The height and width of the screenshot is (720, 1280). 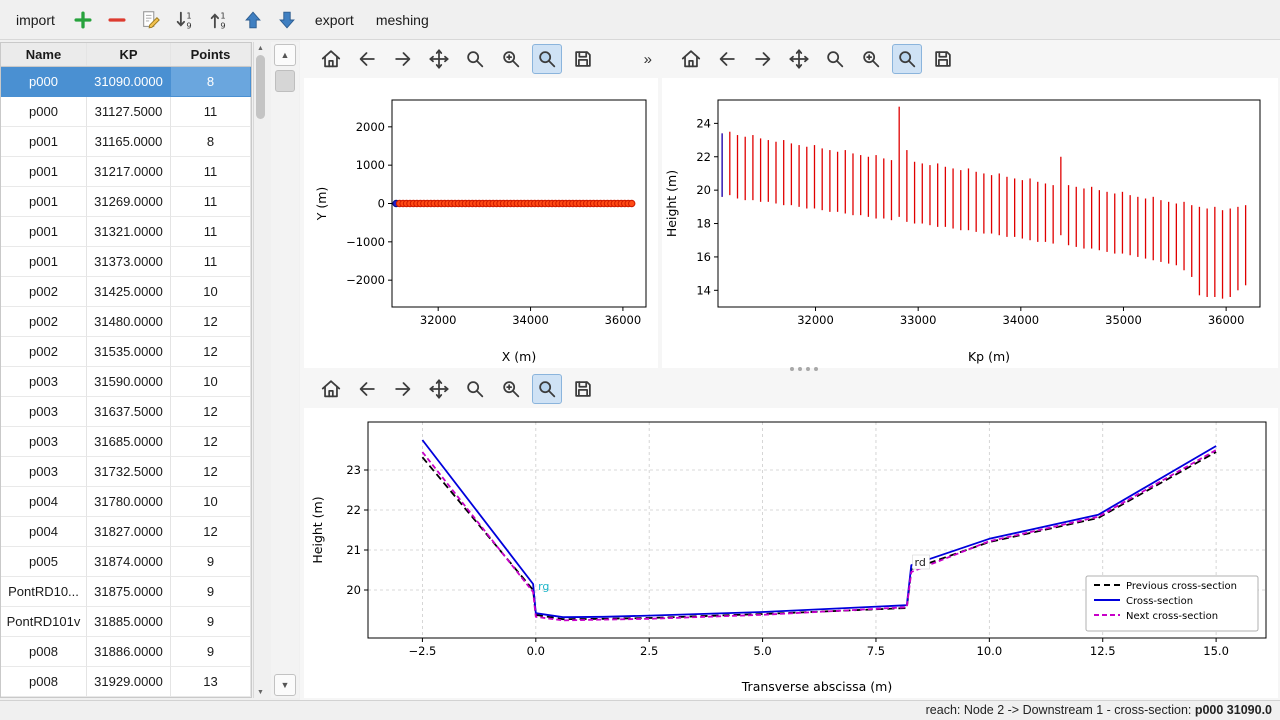 I want to click on panel-scrollbar-thumb, so click(x=285, y=81).